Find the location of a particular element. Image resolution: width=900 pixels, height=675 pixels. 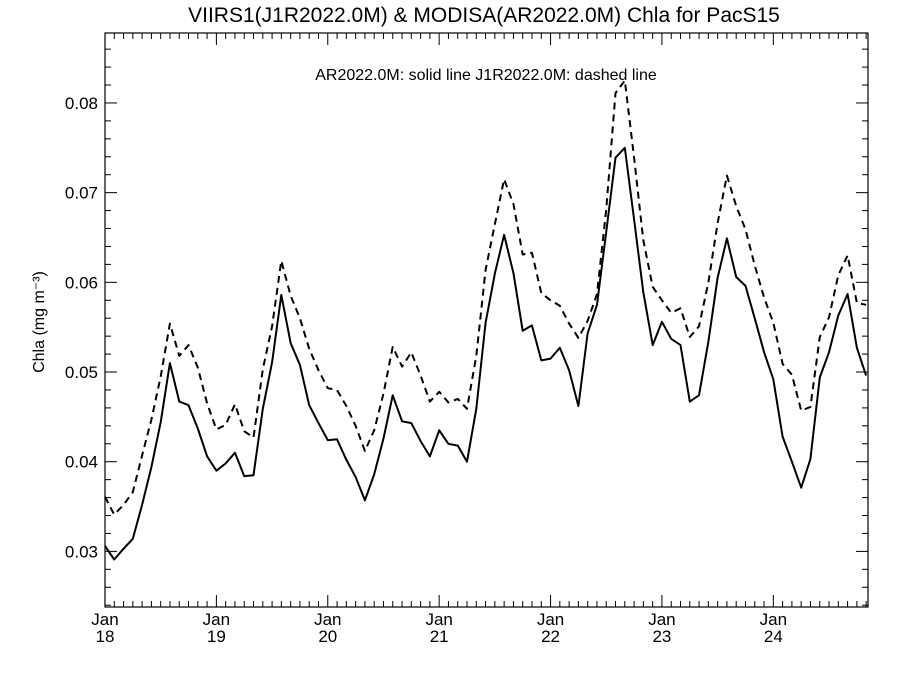

y-axis-label: Chla (mg m⁻³) is located at coordinates (39, 322).